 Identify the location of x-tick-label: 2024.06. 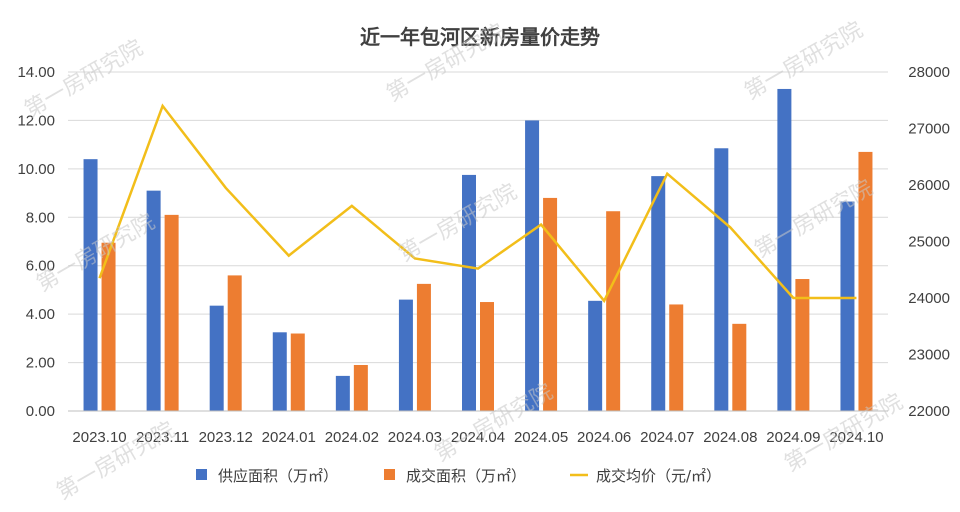
(604, 437).